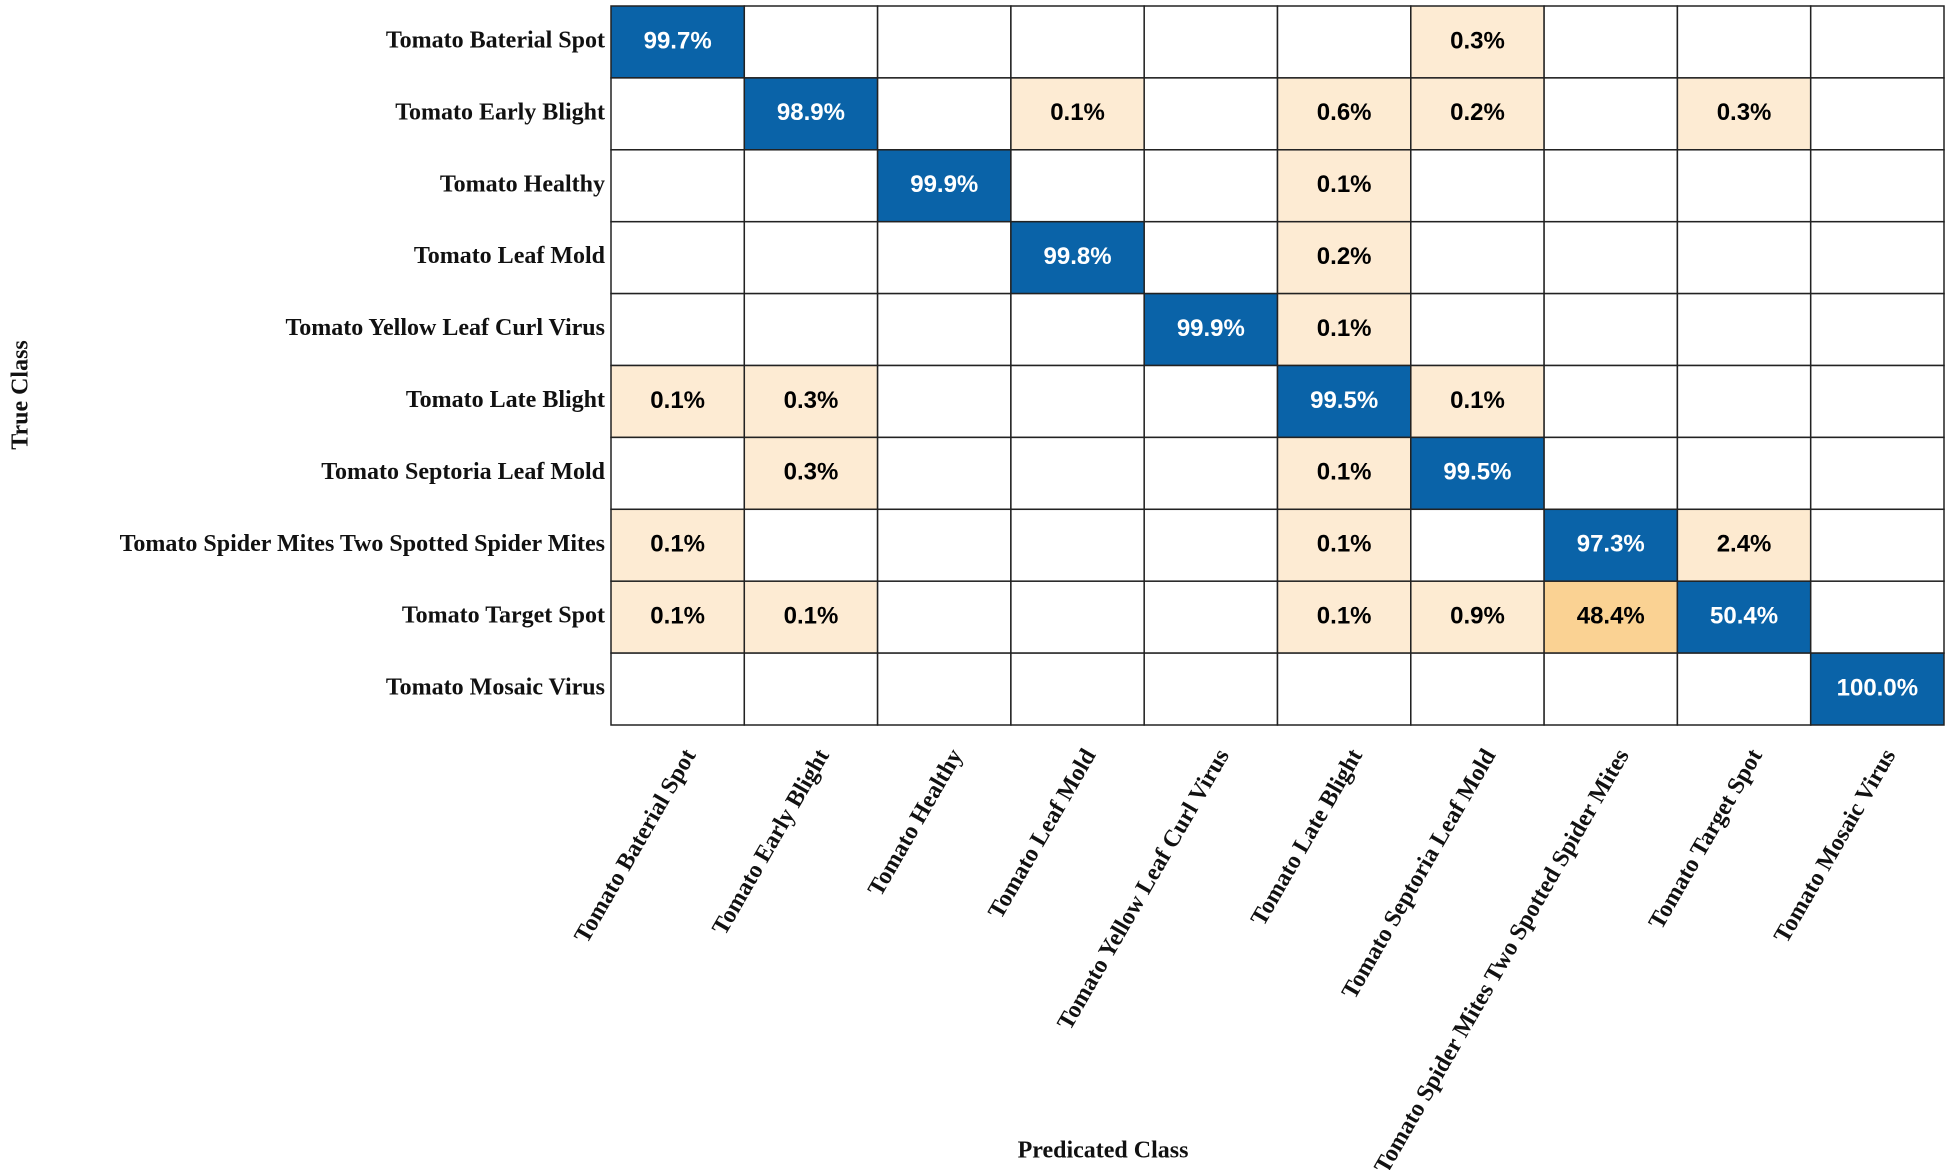 Image resolution: width=1950 pixels, height=1170 pixels. What do you see at coordinates (1877, 687) in the screenshot?
I see `cell-label: 100.0%` at bounding box center [1877, 687].